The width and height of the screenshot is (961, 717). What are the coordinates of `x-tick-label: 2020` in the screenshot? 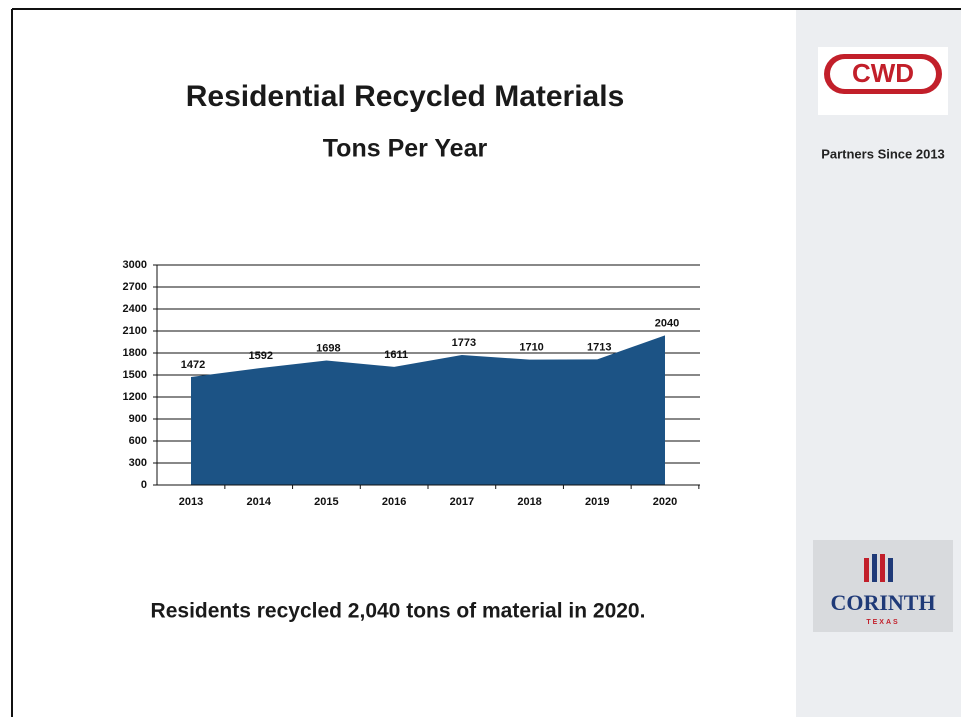 It's located at (665, 502).